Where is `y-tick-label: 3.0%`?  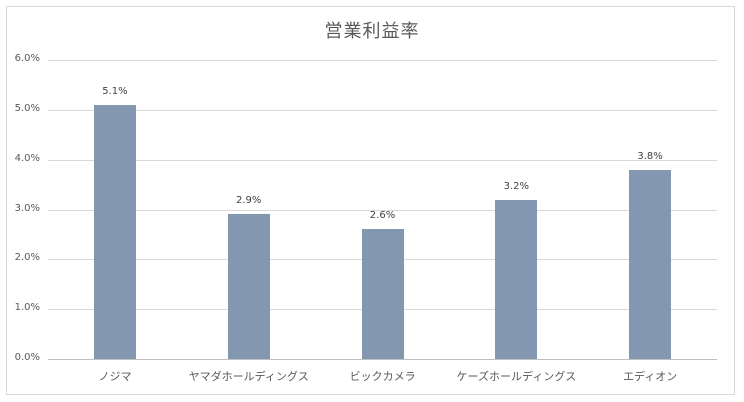
y-tick-label: 3.0% is located at coordinates (27, 208).